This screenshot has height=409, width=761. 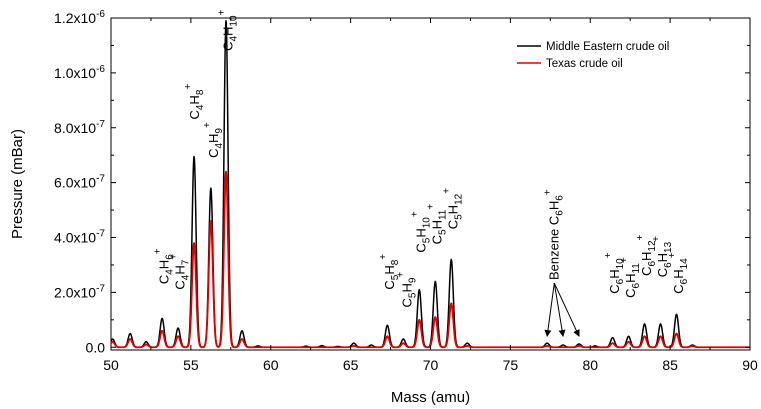 What do you see at coordinates (750, 365) in the screenshot?
I see `x-tick-label: 90` at bounding box center [750, 365].